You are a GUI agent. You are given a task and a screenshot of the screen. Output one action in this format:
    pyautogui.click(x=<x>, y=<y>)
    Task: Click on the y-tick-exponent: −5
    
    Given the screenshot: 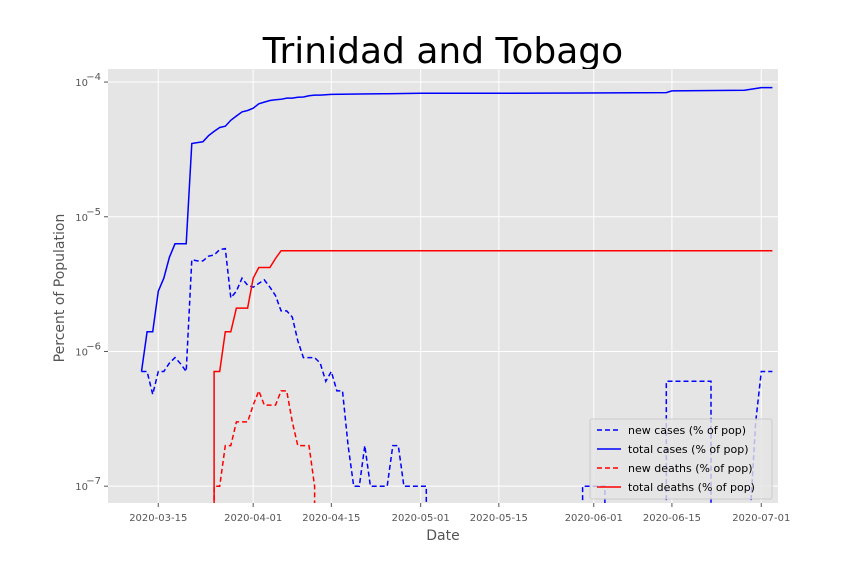 What is the action you would take?
    pyautogui.click(x=93, y=212)
    